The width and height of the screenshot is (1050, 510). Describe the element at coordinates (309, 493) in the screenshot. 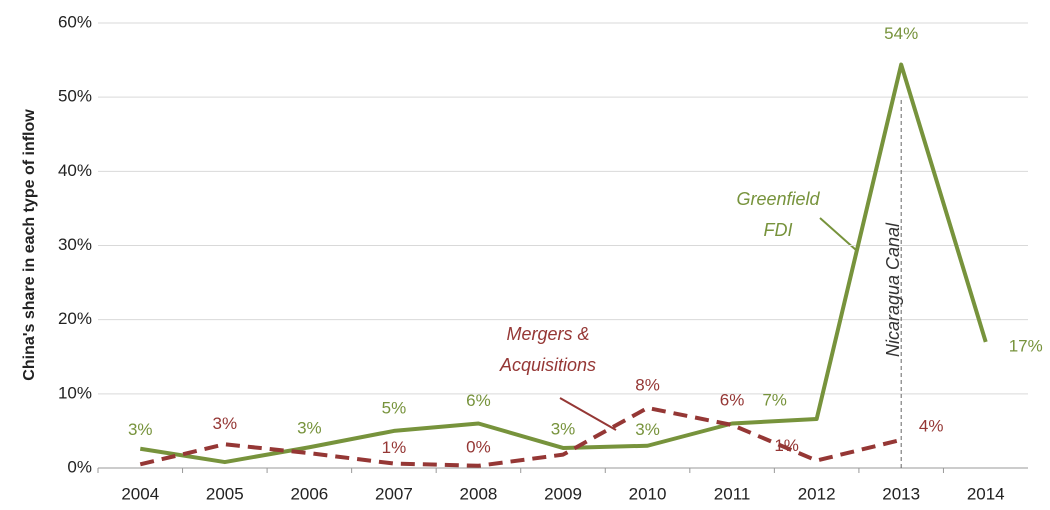

I see `x-tick-label: 2006` at that location.